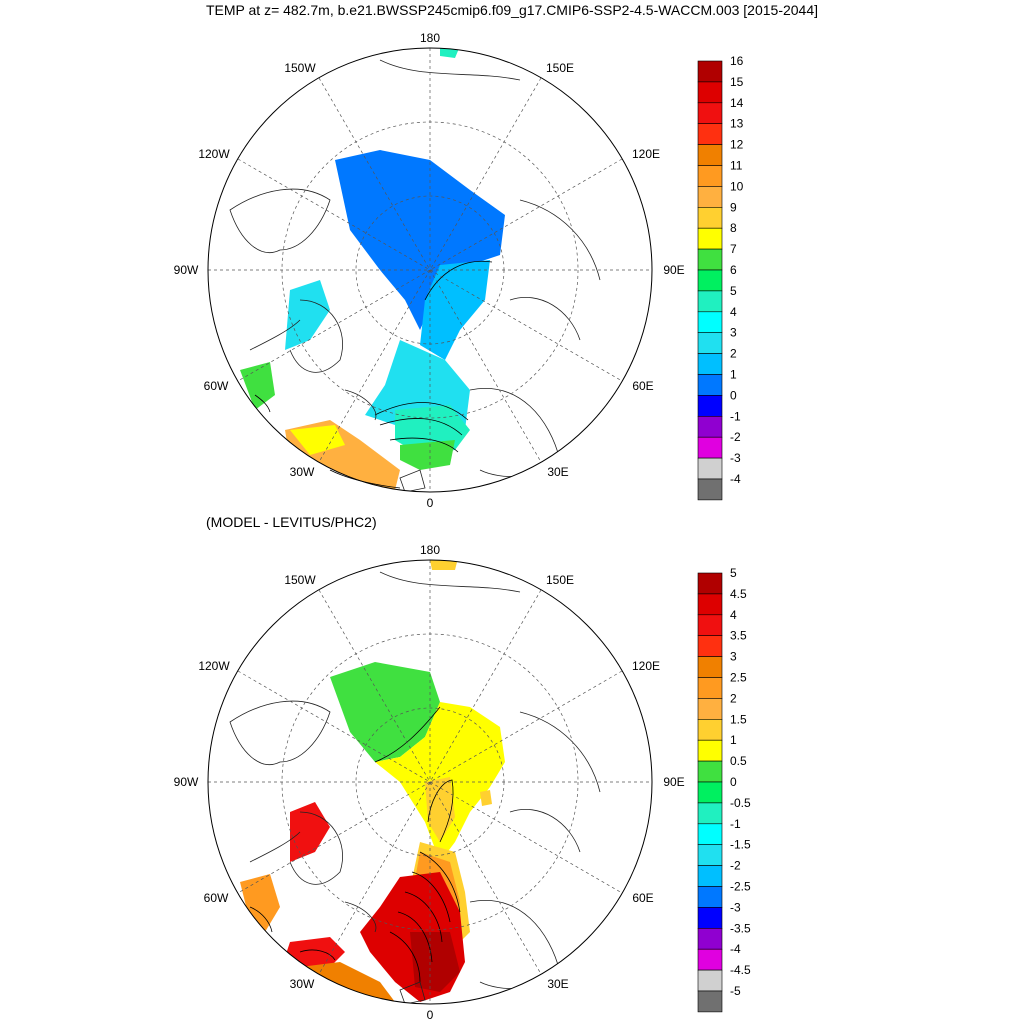 This screenshot has height=1024, width=1024. Describe the element at coordinates (737, 61) in the screenshot. I see `top-colorbar-tick-label: 16` at that location.